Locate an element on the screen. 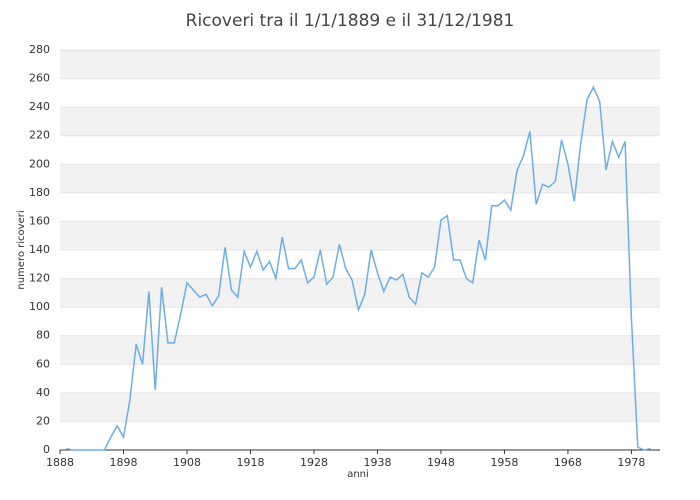 Image resolution: width=700 pixels, height=500 pixels. y-axis-label: numero ricoveri is located at coordinates (21, 249).